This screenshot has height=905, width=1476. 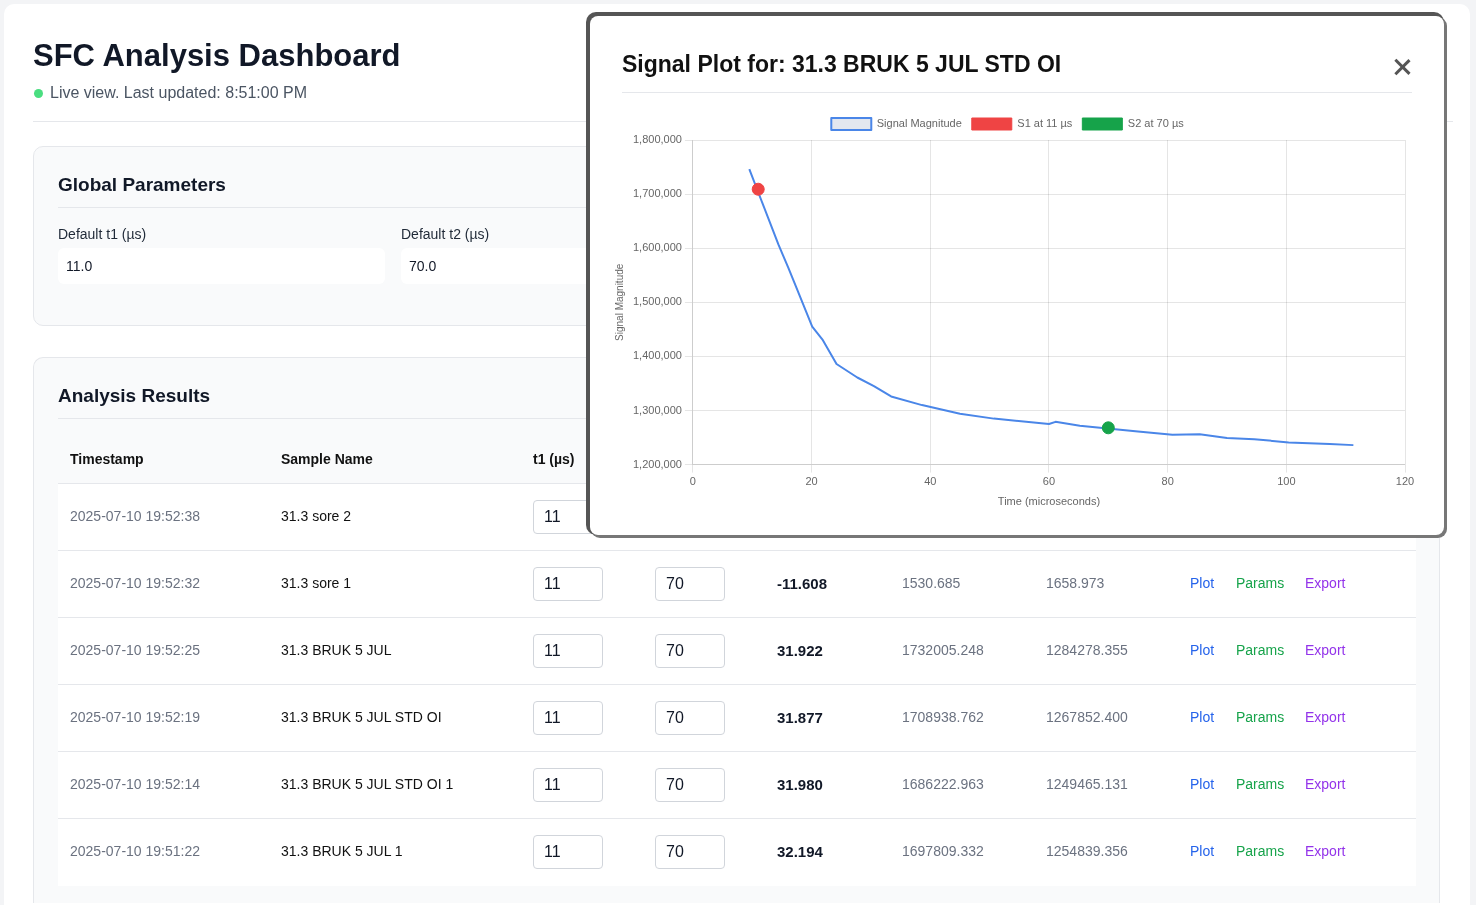 I want to click on text: 31.922, so click(x=800, y=650).